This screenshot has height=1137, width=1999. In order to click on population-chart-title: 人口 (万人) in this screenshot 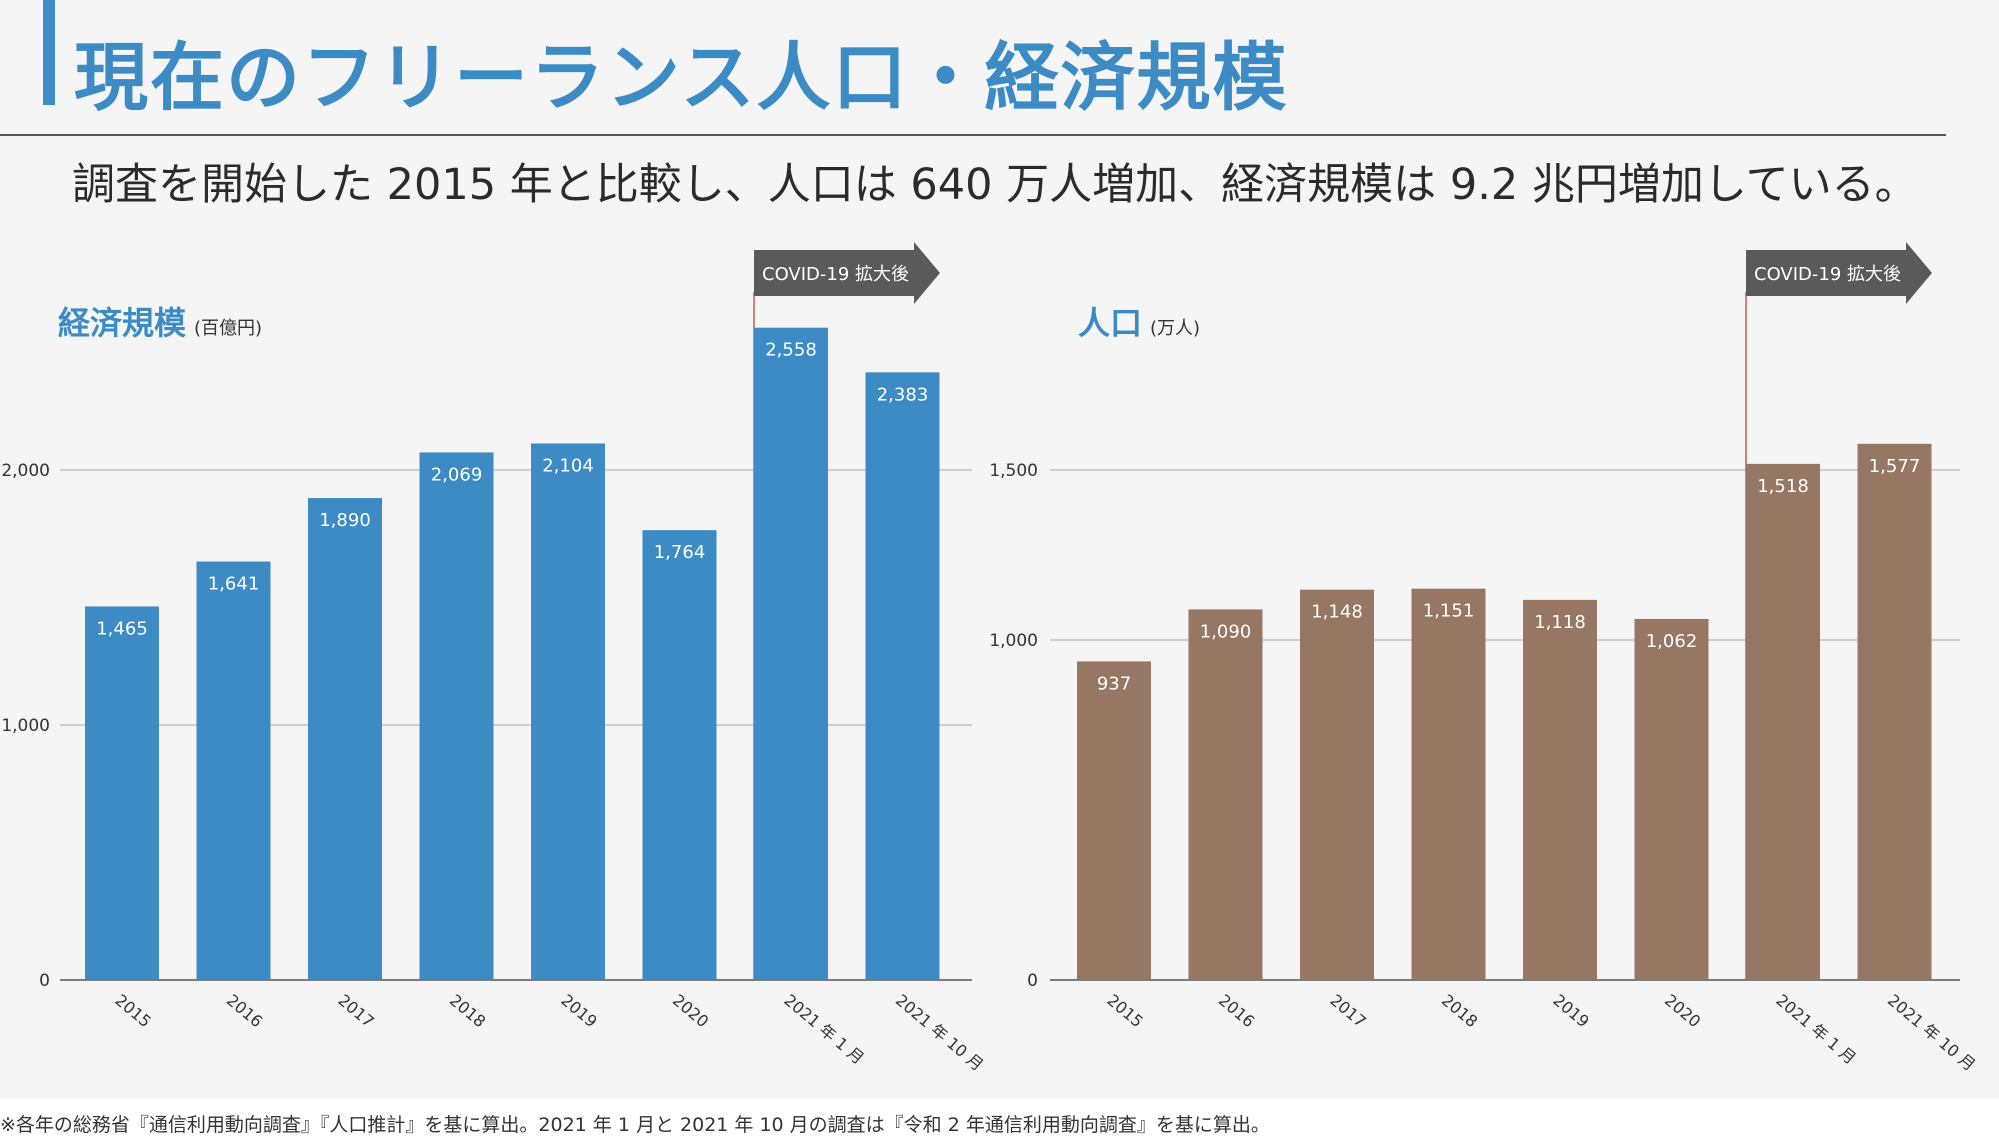, I will do `click(1139, 321)`.